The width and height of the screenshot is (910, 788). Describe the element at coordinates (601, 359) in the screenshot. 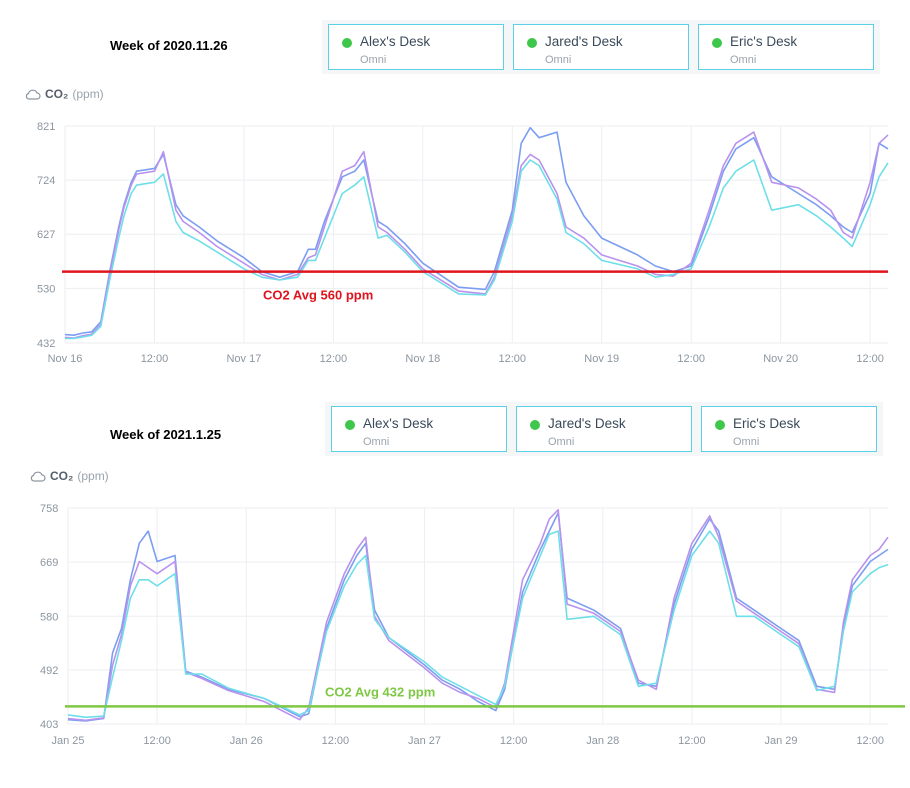

I see `x-tick-label: Nov 19` at that location.